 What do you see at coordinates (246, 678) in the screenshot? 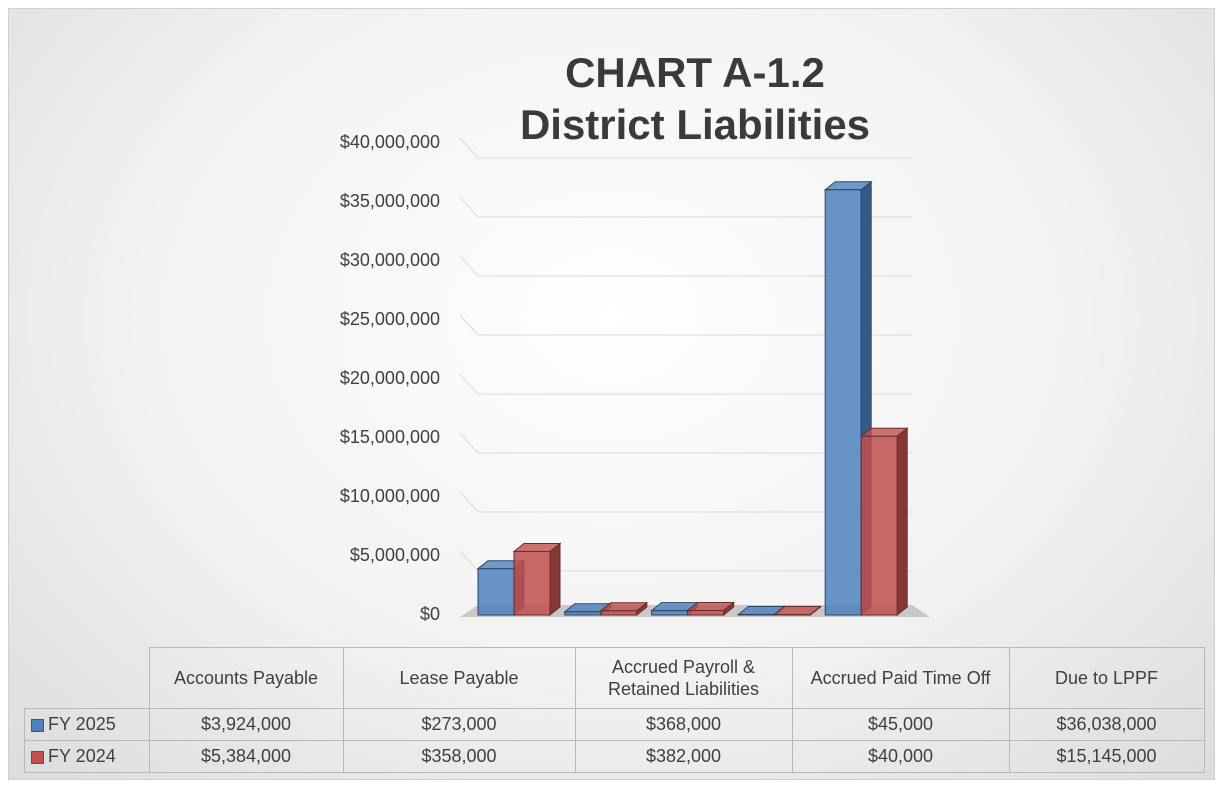
I see `category-label: Accounts Payable` at bounding box center [246, 678].